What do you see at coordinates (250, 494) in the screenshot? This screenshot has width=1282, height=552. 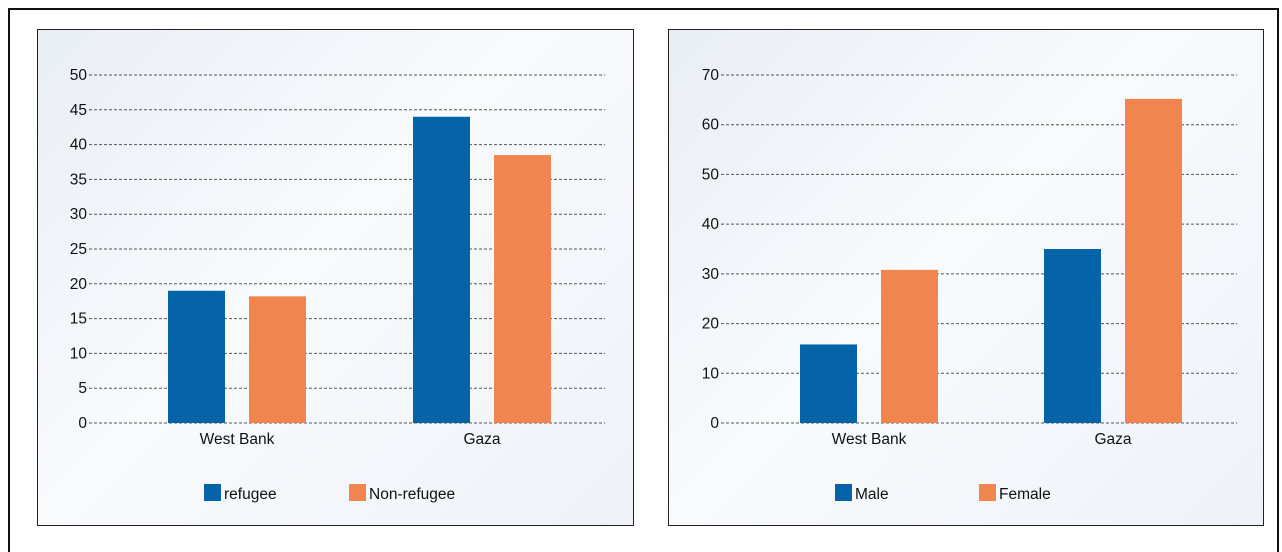 I see `legend-label: refugee` at bounding box center [250, 494].